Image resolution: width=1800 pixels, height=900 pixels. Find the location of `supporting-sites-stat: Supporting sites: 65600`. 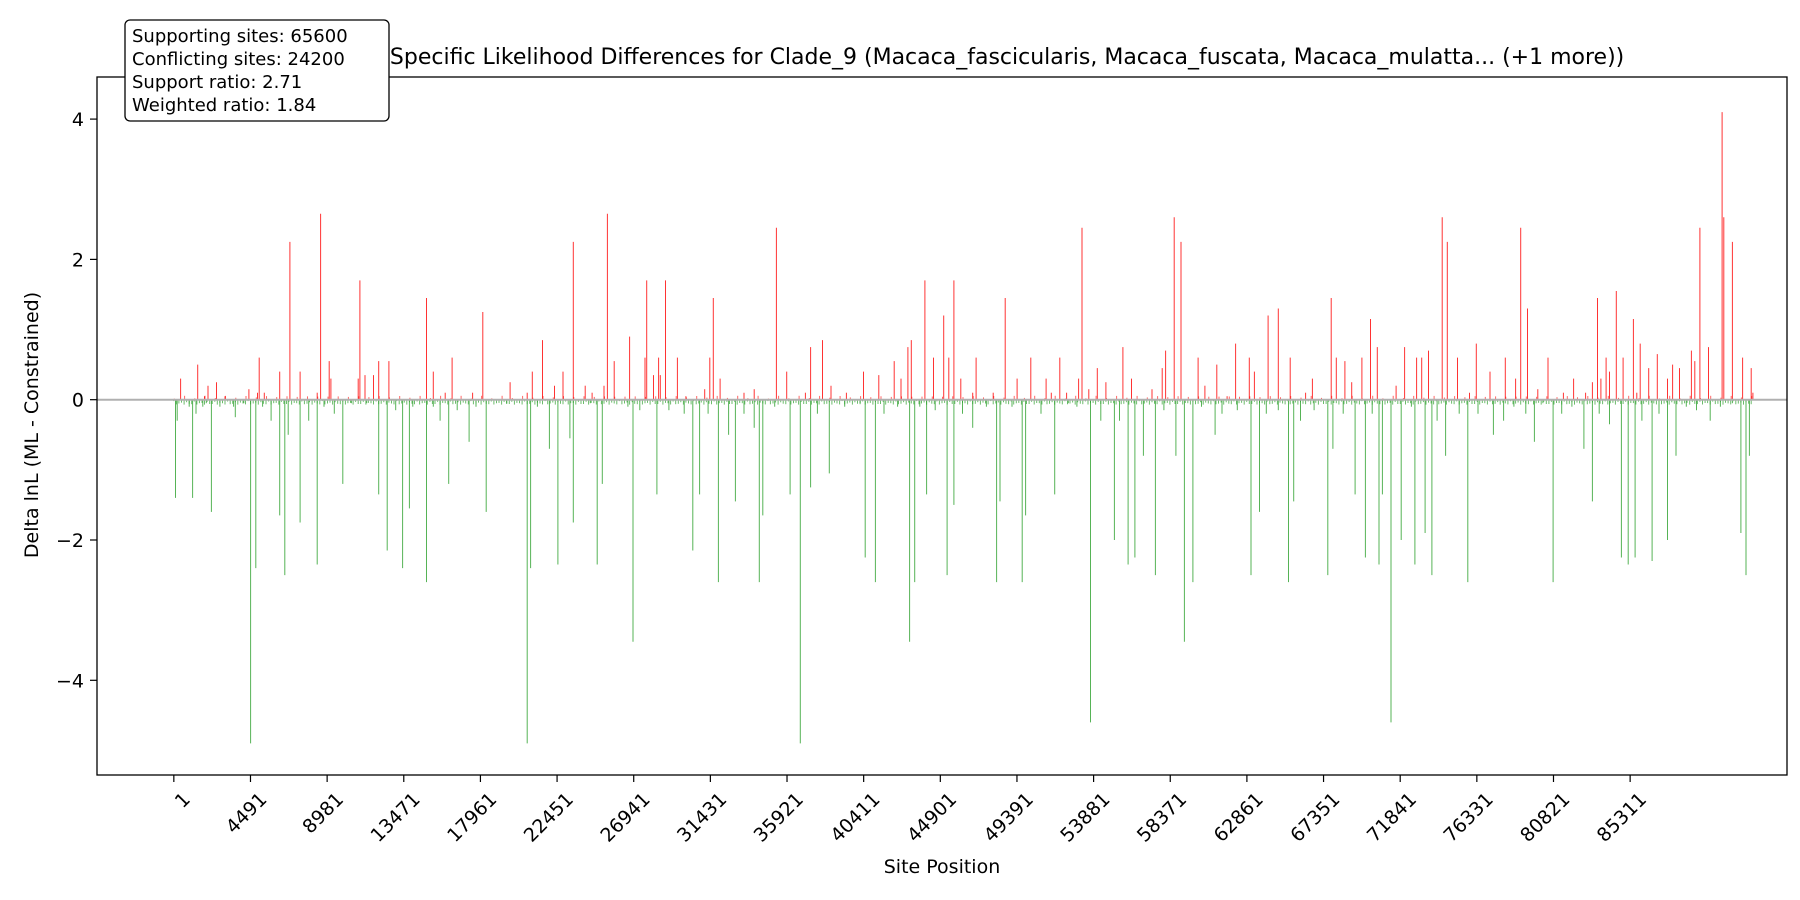

supporting-sites-stat: Supporting sites: 65600 is located at coordinates (240, 36).